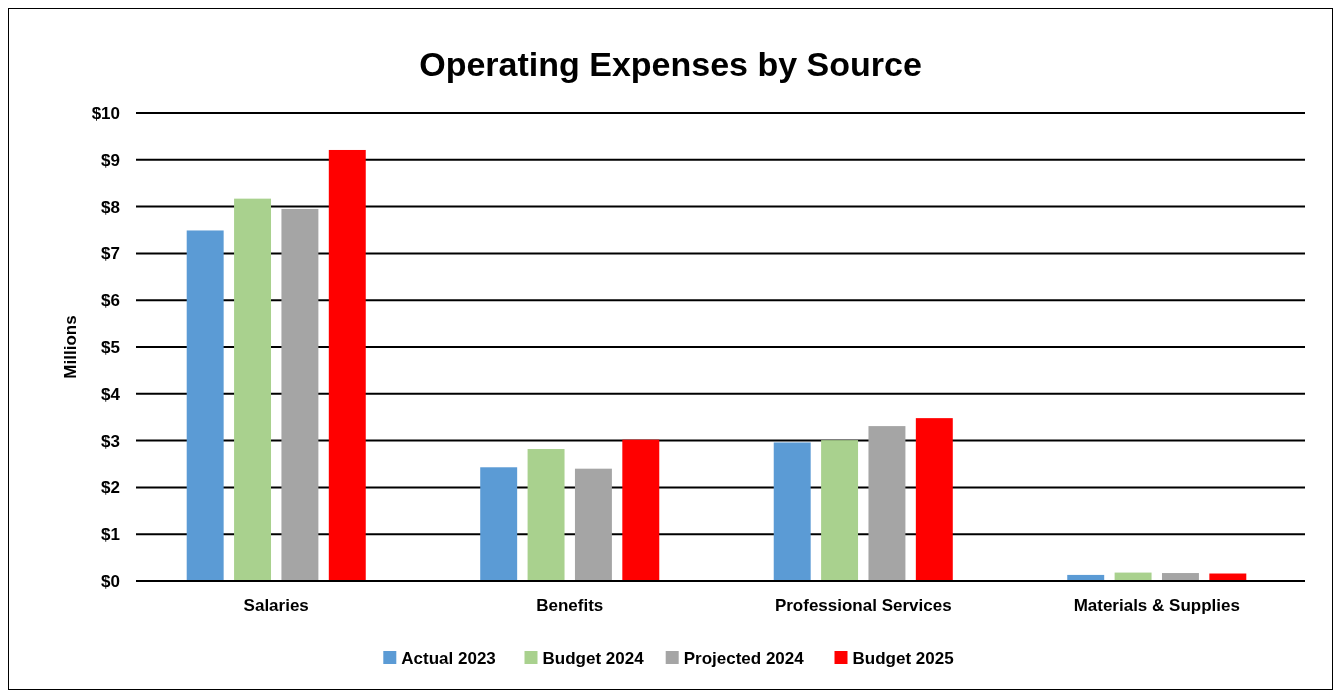  Describe the element at coordinates (110, 301) in the screenshot. I see `y-tick-label: $6` at that location.